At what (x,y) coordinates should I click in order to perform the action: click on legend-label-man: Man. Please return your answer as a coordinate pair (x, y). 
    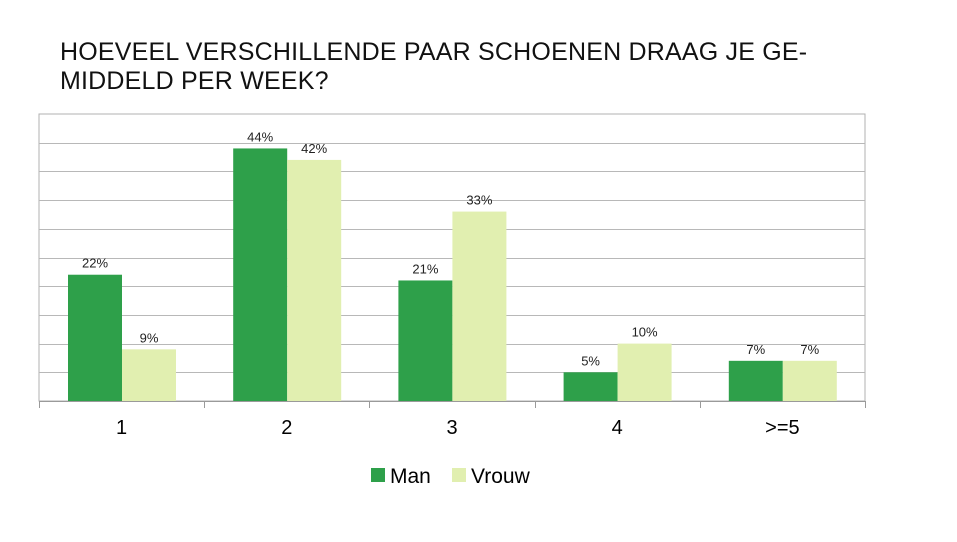
    Looking at the image, I should click on (410, 476).